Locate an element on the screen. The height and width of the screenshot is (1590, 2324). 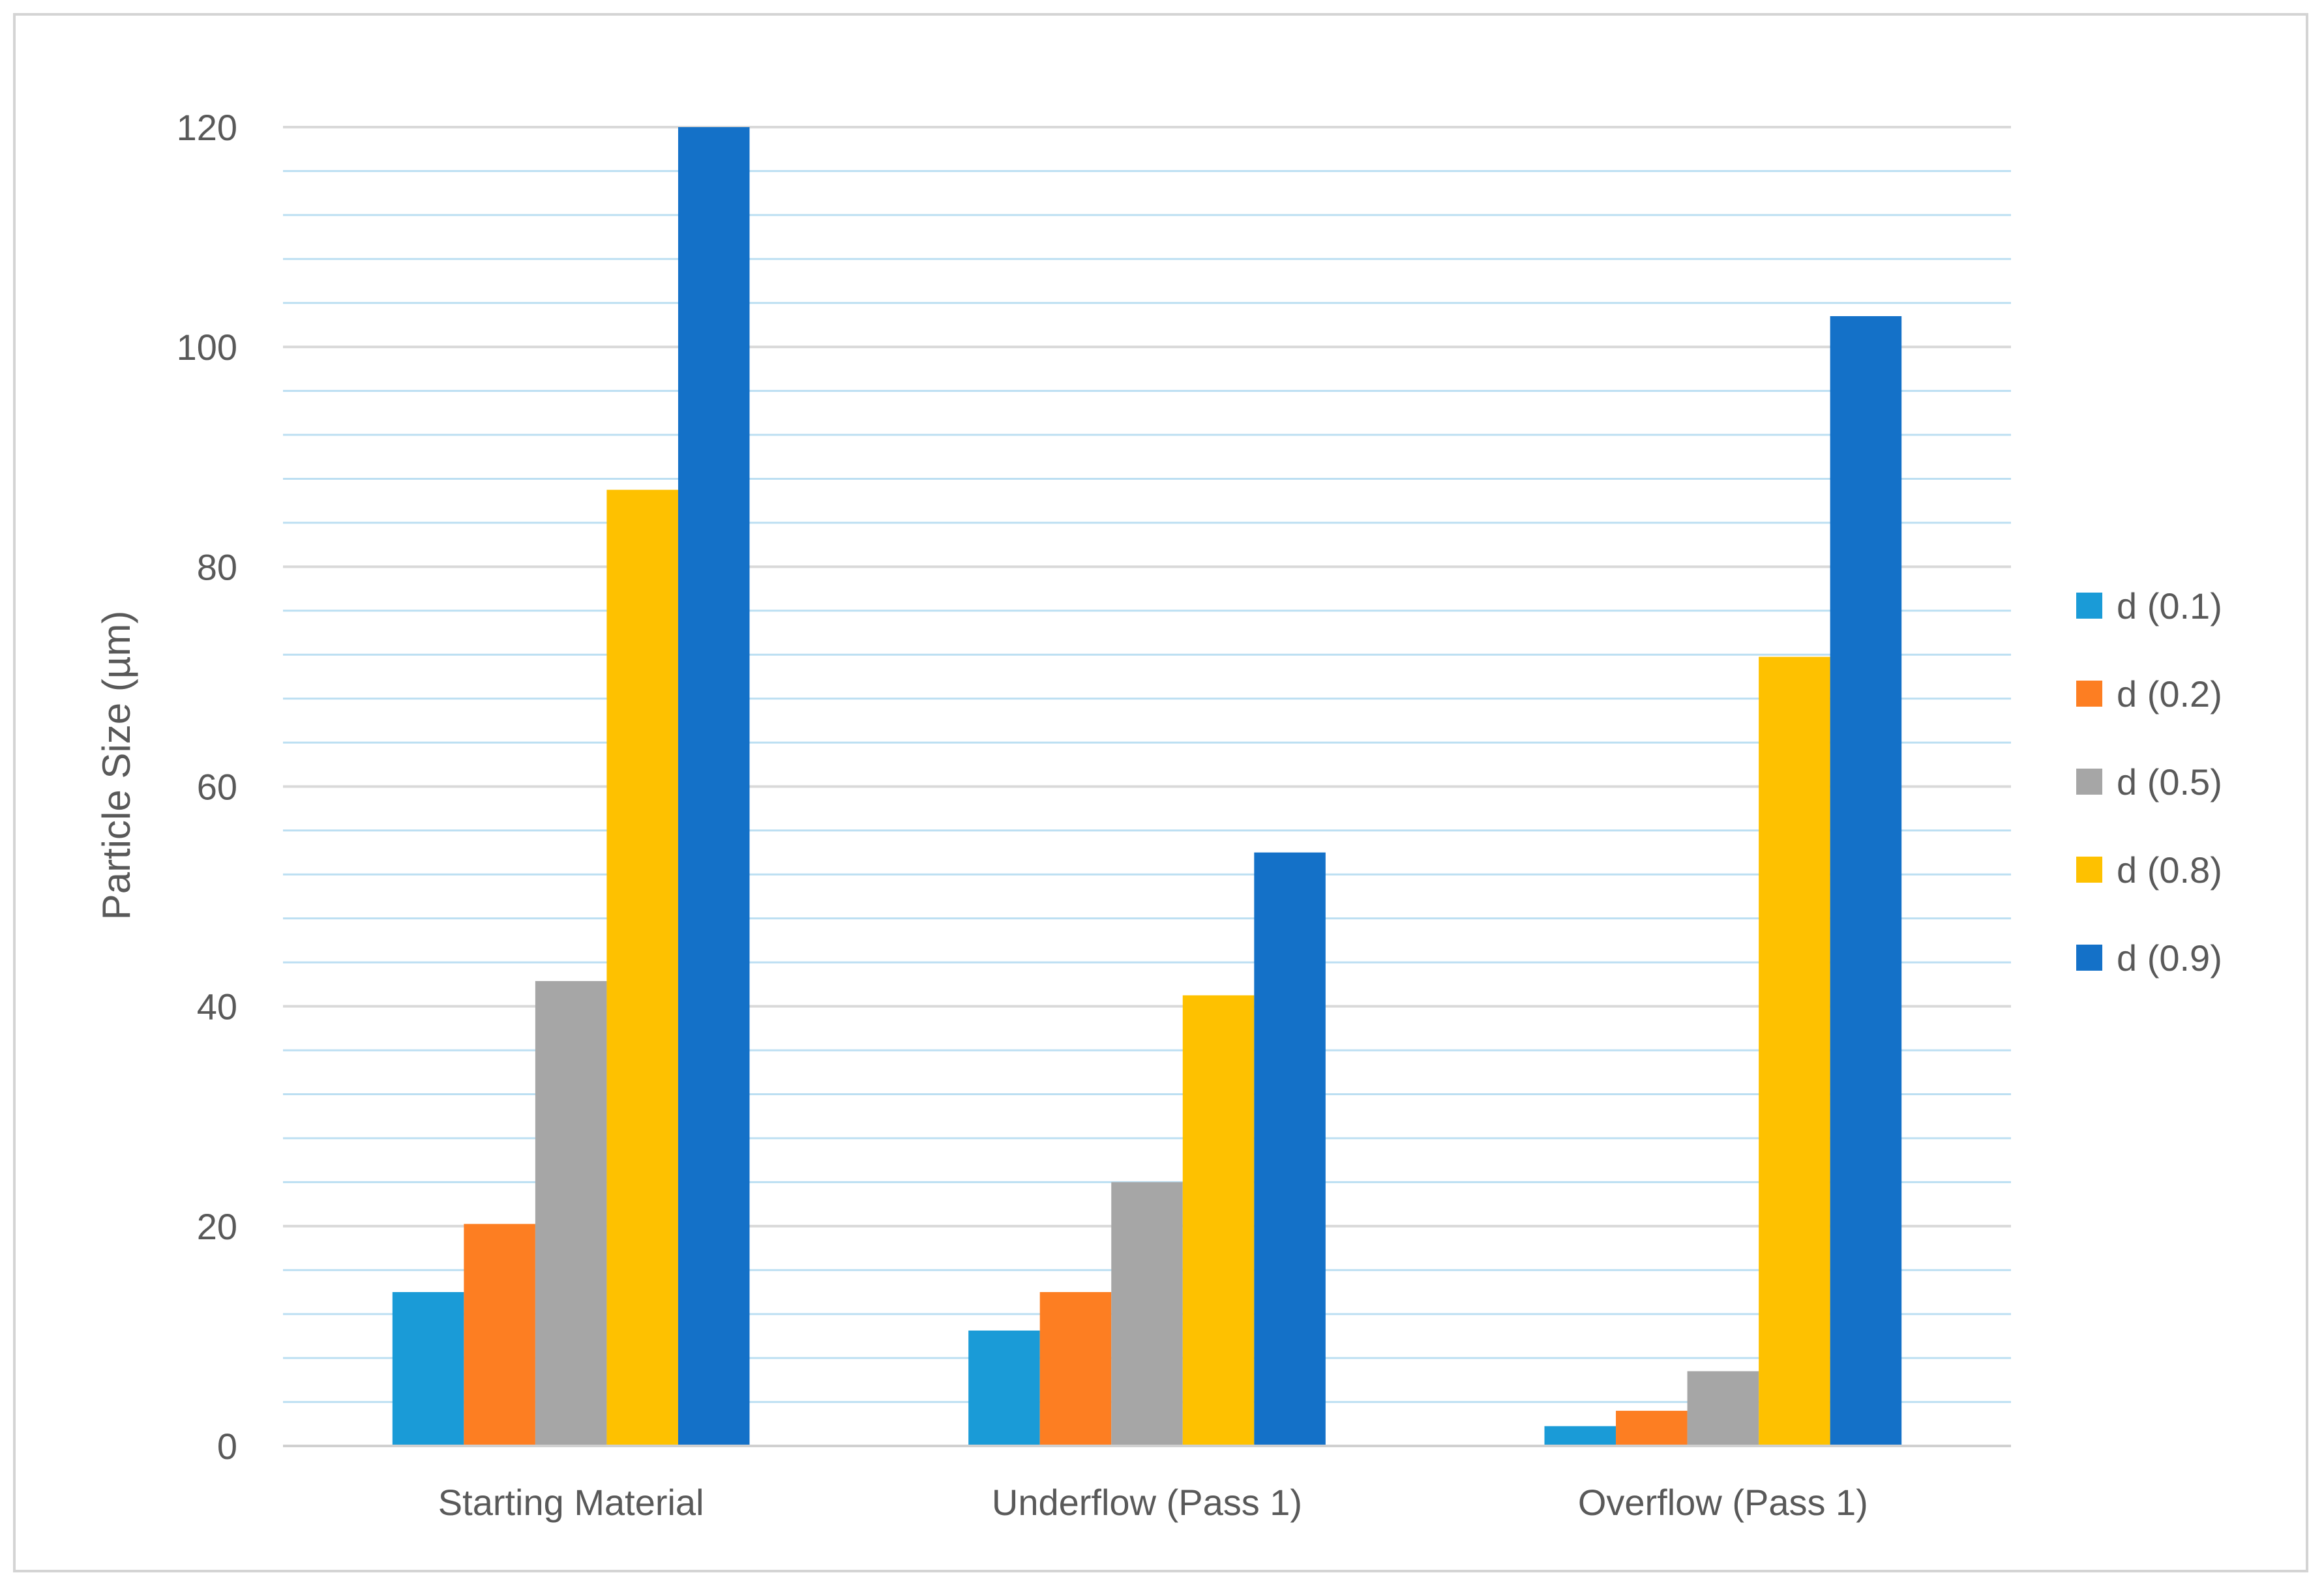
legend: d (0.1) d (0.2) d (0.5) d (0.8) d (0.9) is located at coordinates (2149, 782).